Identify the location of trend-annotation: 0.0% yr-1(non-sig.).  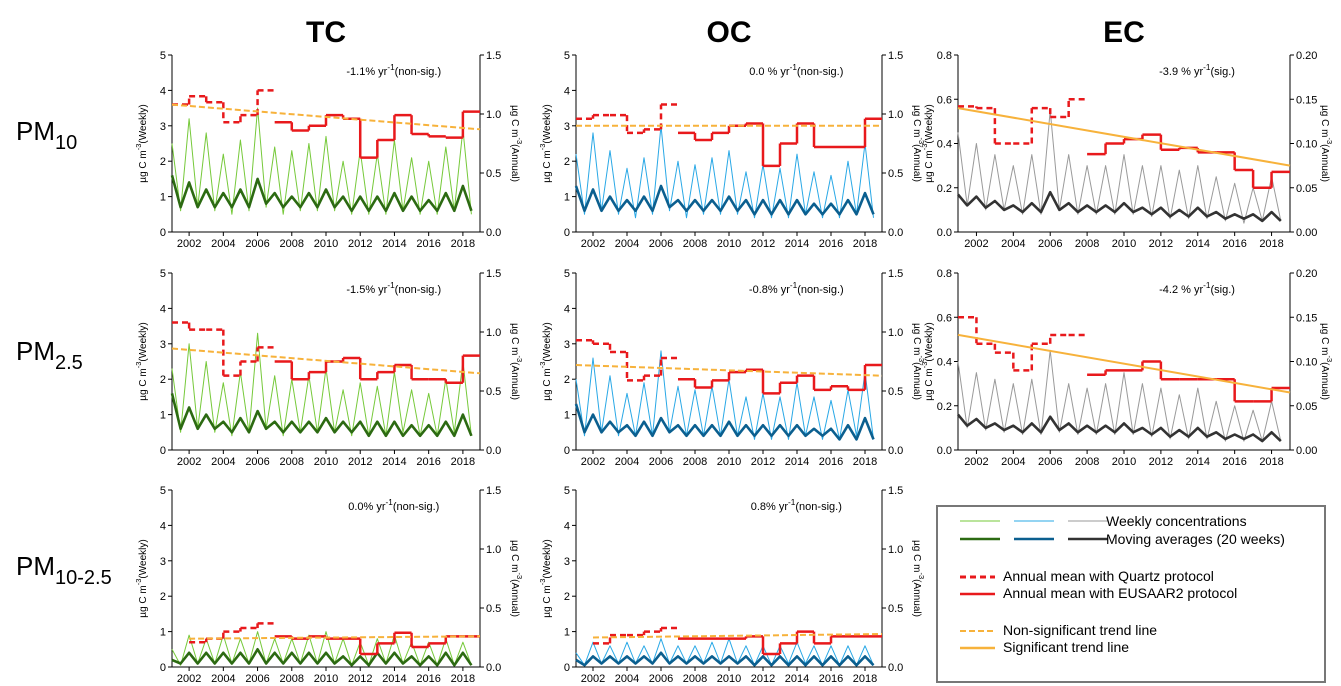
(393, 505).